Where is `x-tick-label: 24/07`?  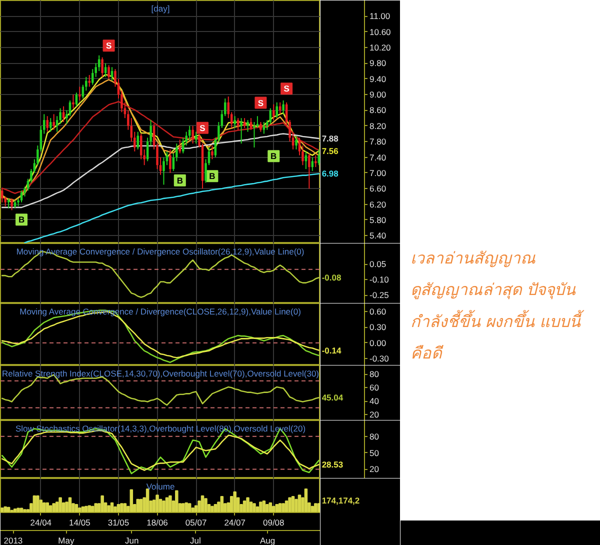 x-tick-label: 24/07 is located at coordinates (235, 523).